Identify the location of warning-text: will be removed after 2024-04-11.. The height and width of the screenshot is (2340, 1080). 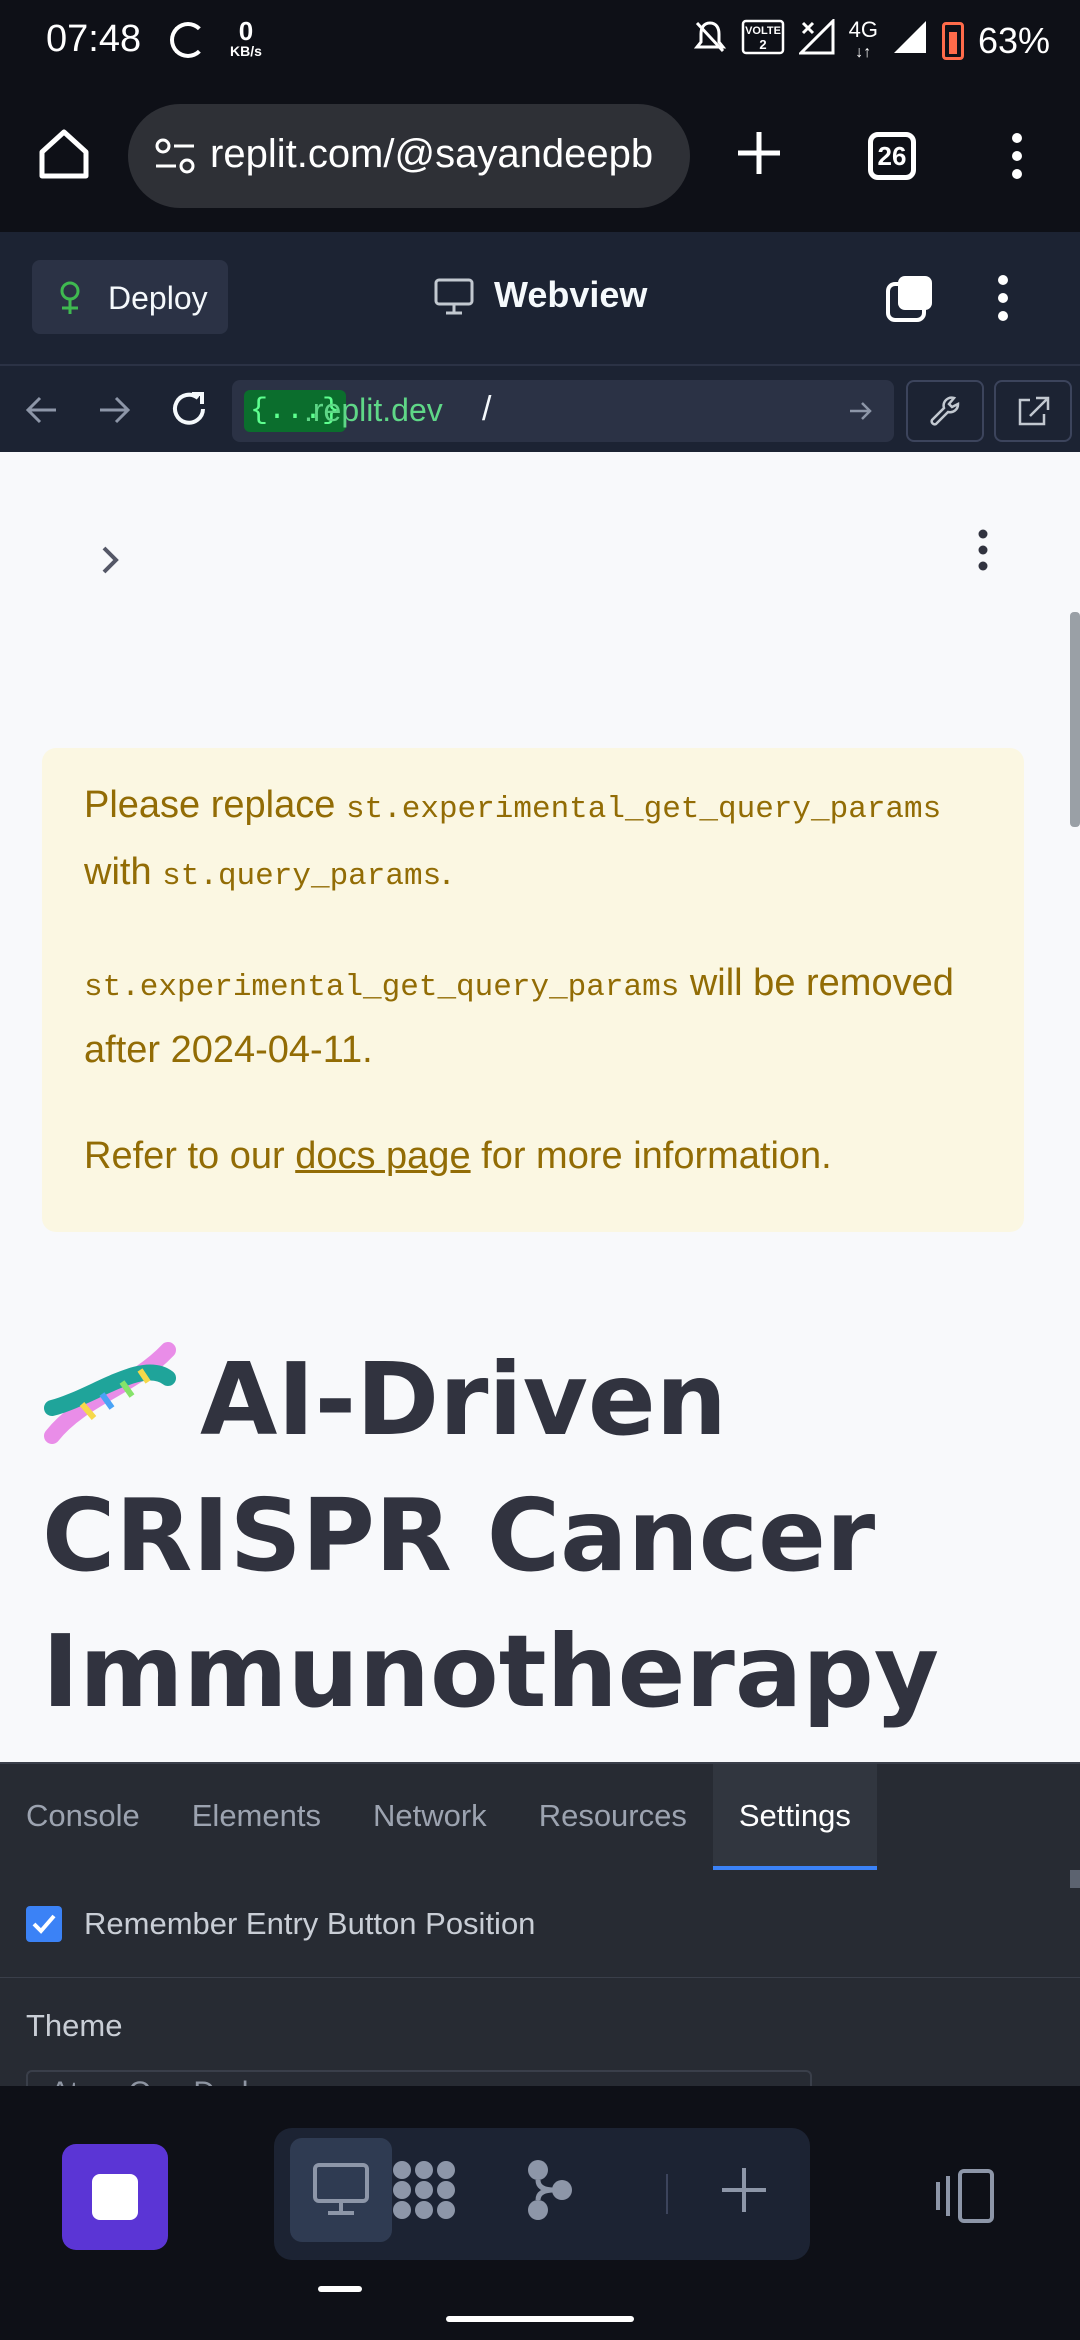
(519, 1016).